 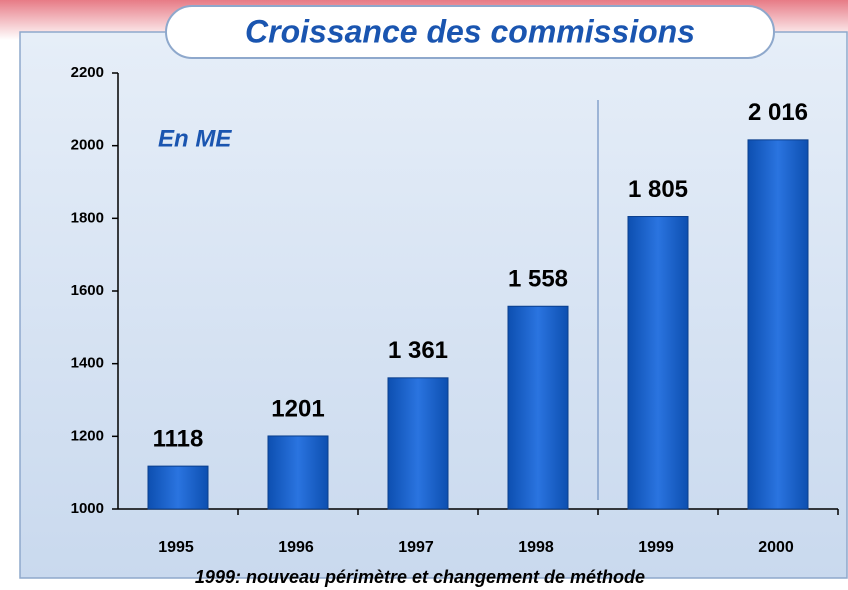 What do you see at coordinates (778, 112) in the screenshot?
I see `value-label: 2 016` at bounding box center [778, 112].